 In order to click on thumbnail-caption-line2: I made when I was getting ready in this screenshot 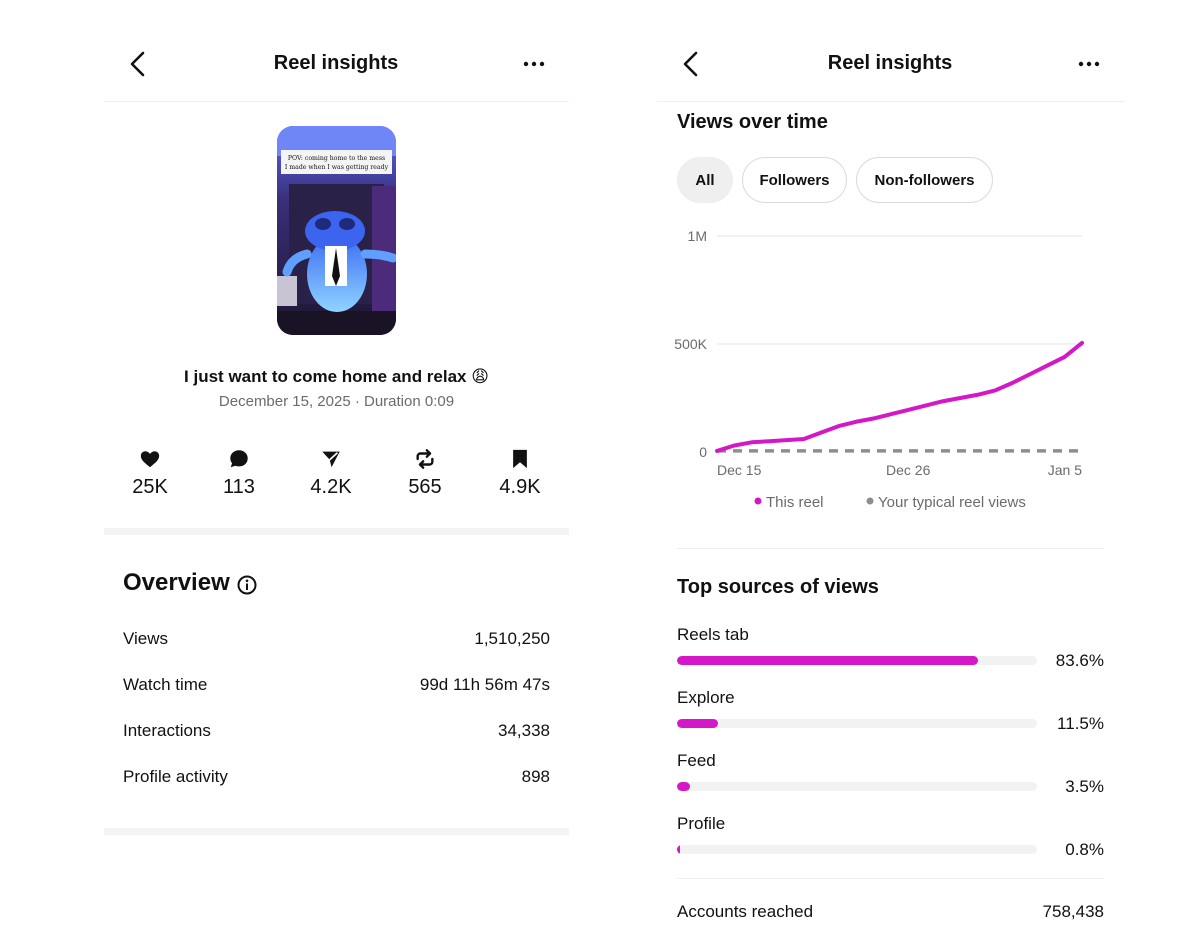, I will do `click(337, 167)`.